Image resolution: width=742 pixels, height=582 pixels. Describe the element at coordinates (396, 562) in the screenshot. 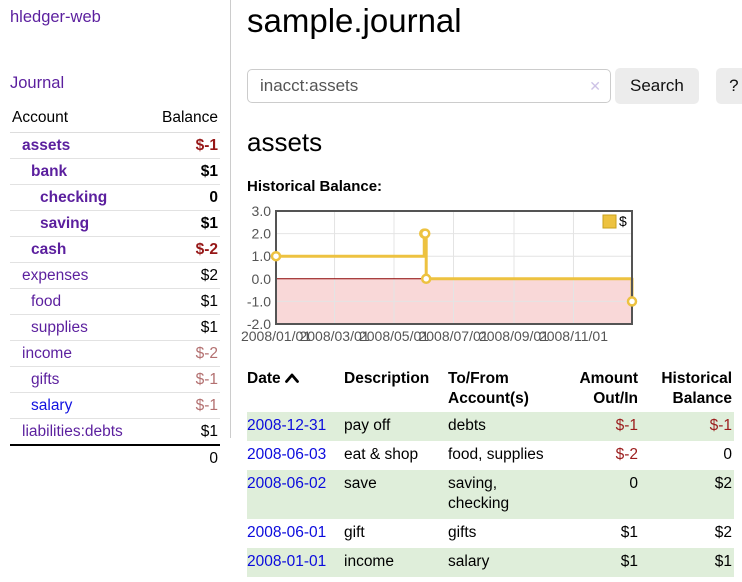

I see `transaction-description: income` at that location.